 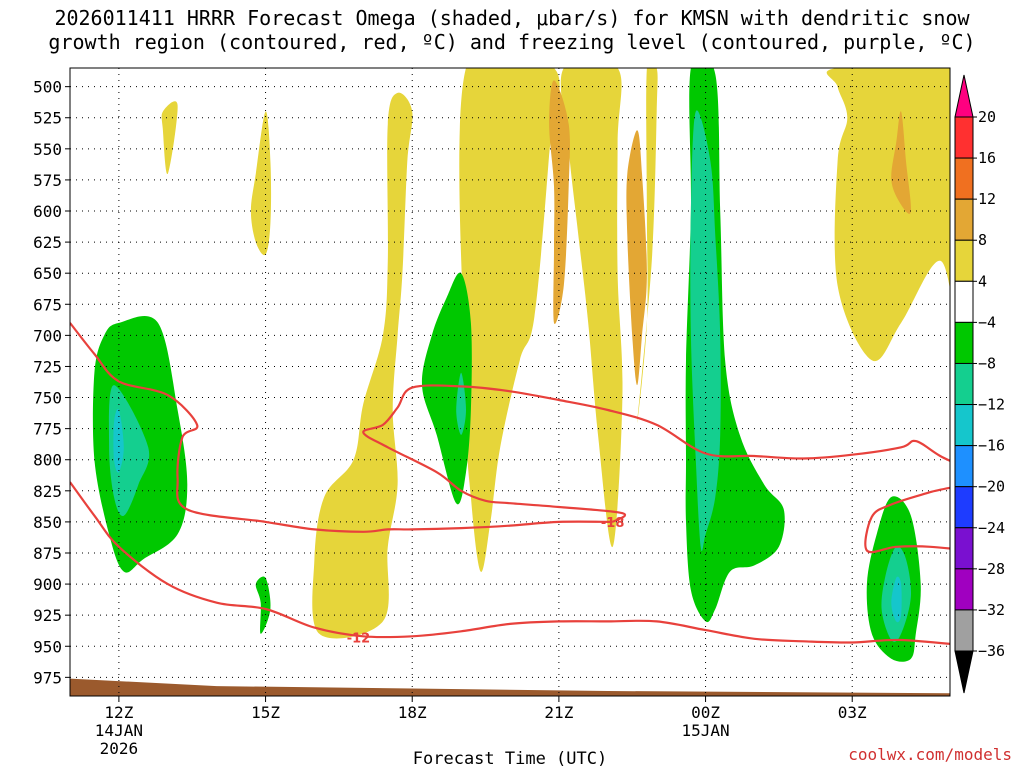 What do you see at coordinates (896, 599) in the screenshot?
I see `region-descent-12-cyan--1` at bounding box center [896, 599].